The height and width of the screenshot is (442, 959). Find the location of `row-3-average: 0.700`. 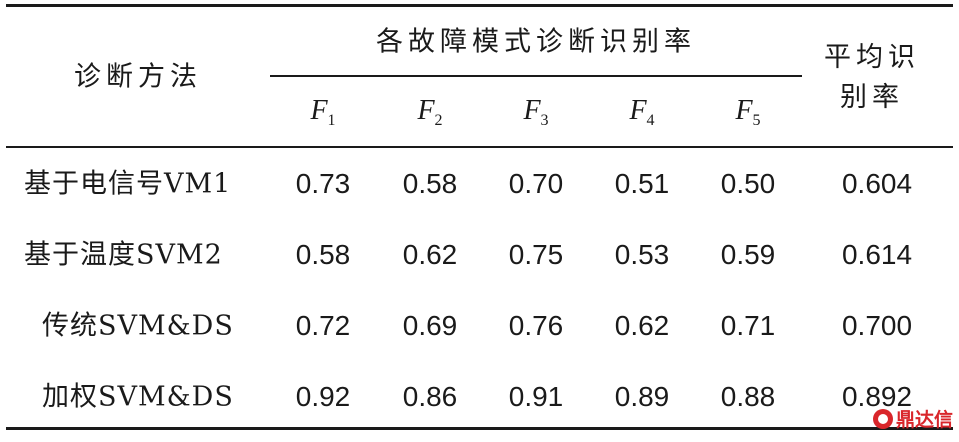

row-3-average: 0.700 is located at coordinates (877, 325).